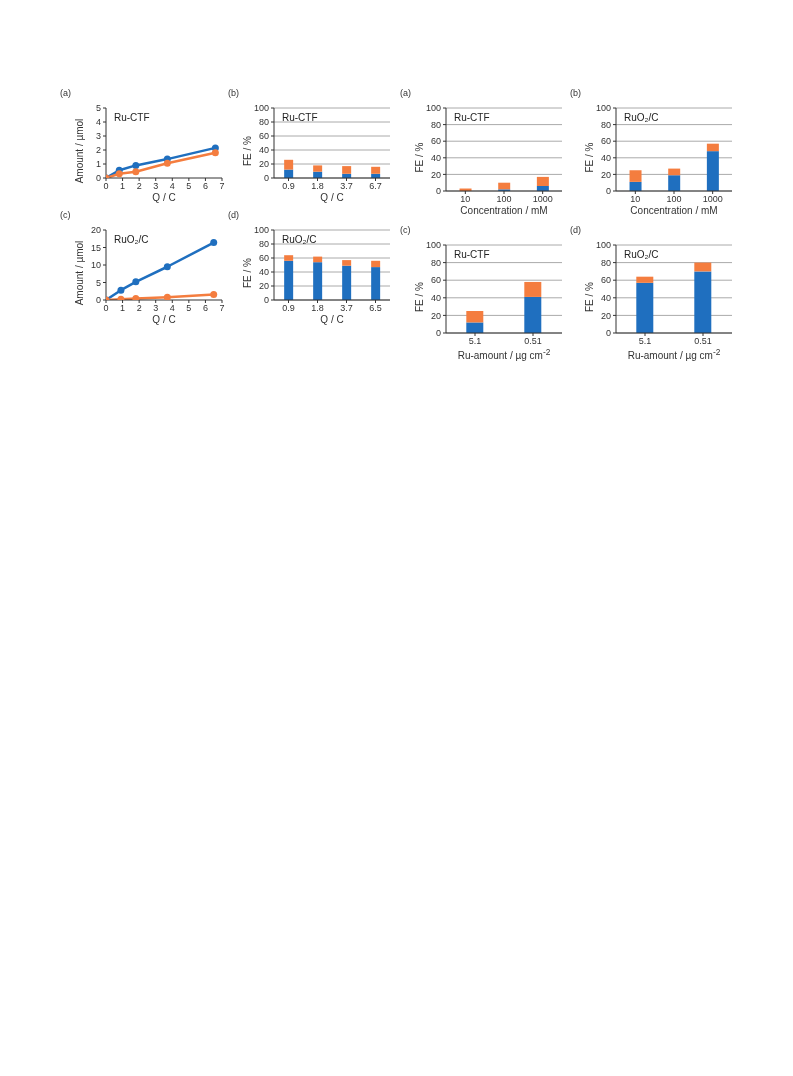  What do you see at coordinates (375, 186) in the screenshot?
I see `x-tick-label: 6.7` at bounding box center [375, 186].